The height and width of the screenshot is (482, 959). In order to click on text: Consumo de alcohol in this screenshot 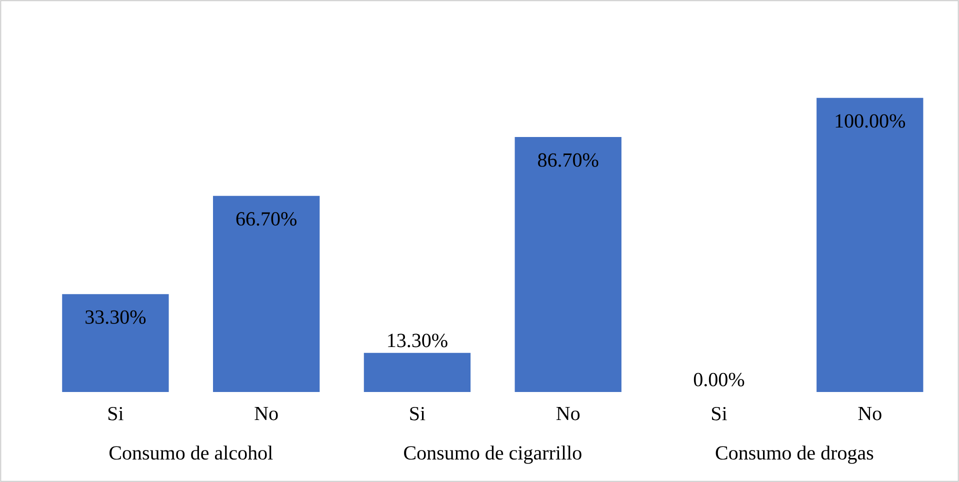, I will do `click(191, 453)`.